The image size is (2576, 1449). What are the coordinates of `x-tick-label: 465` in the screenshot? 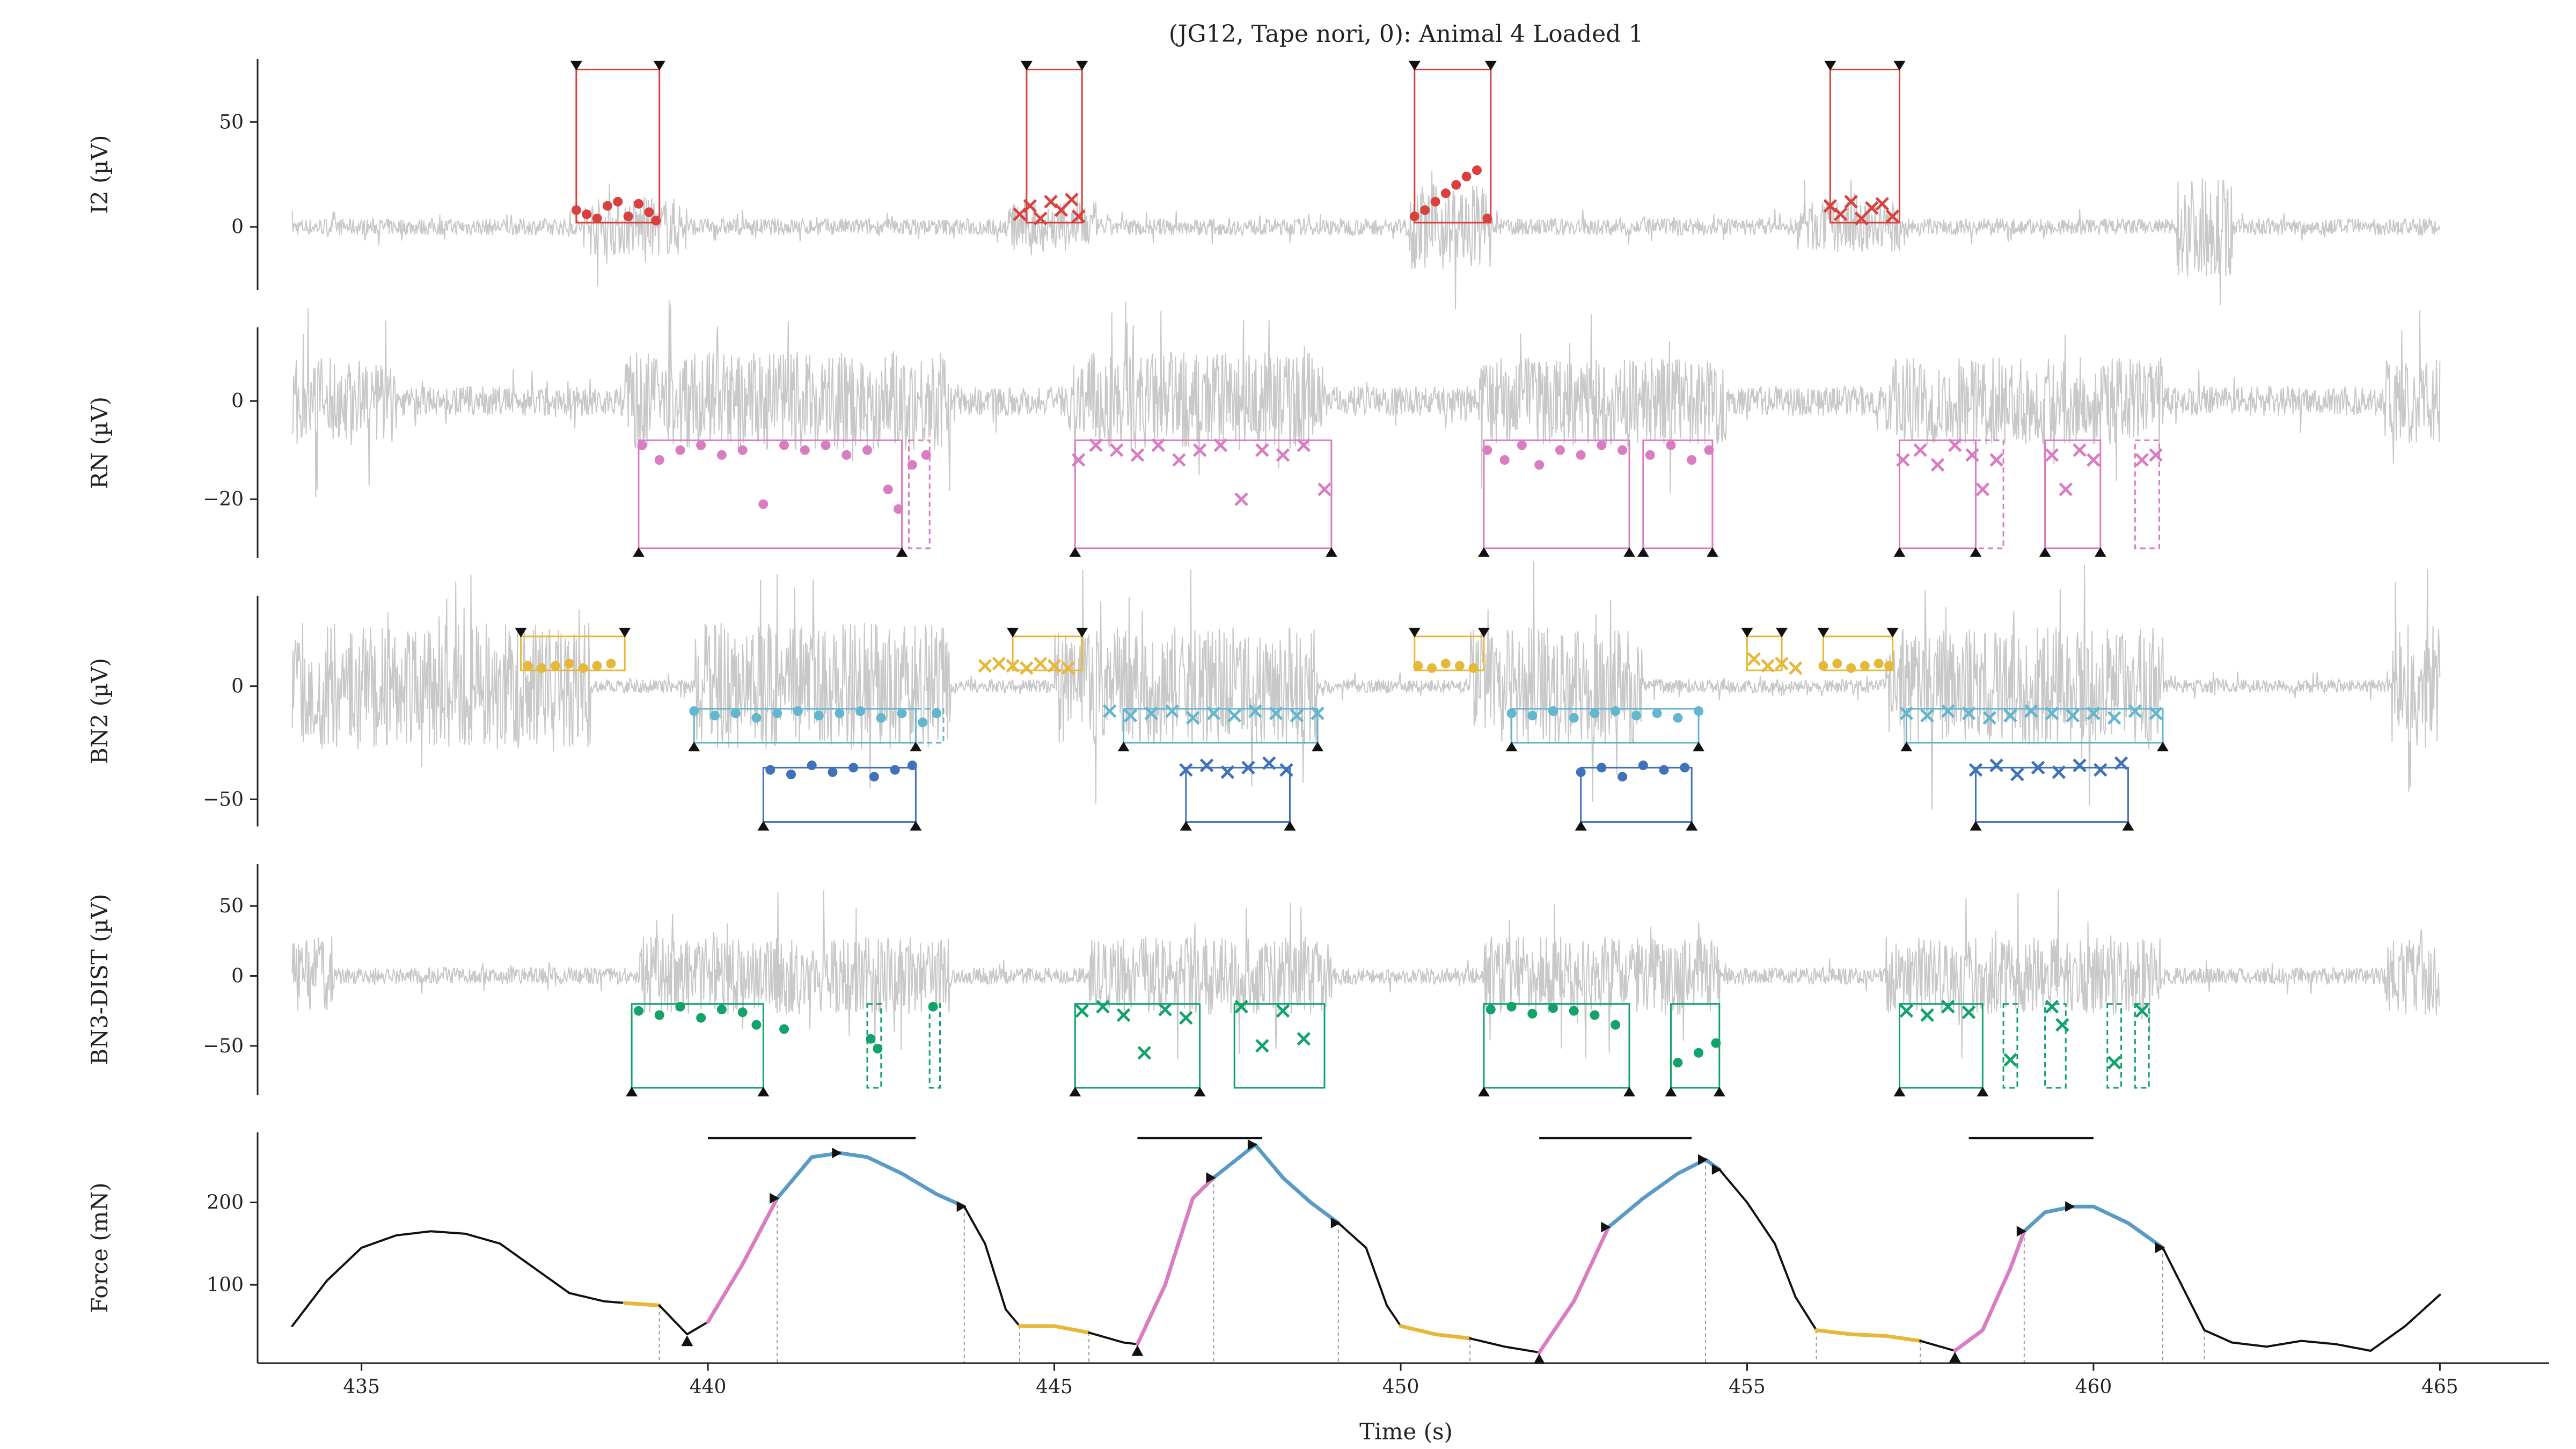 It's located at (2439, 1387).